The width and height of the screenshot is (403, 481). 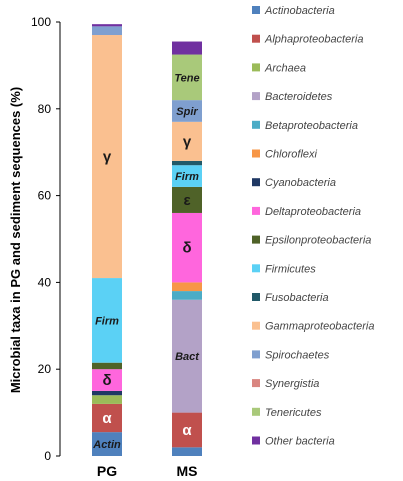 What do you see at coordinates (256, 153) in the screenshot?
I see `legend-swatch-chloroflexi` at bounding box center [256, 153].